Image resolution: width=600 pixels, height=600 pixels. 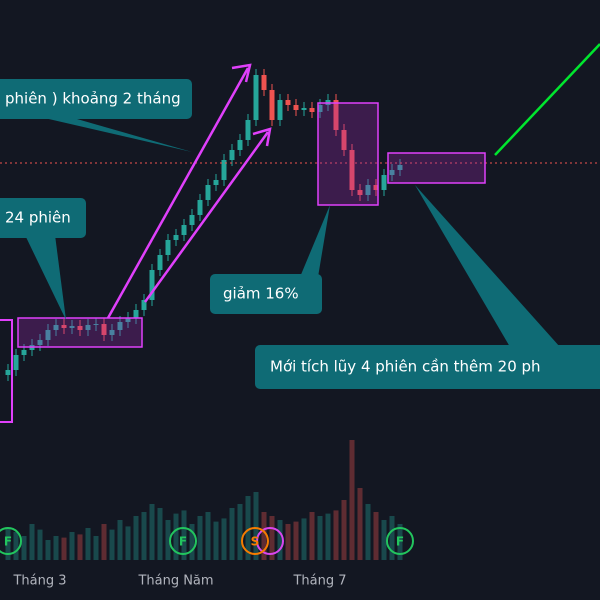 What do you see at coordinates (405, 367) in the screenshot?
I see `annotation: Mới tích lũy 4 phiên cần thêm 20 ph` at bounding box center [405, 367].